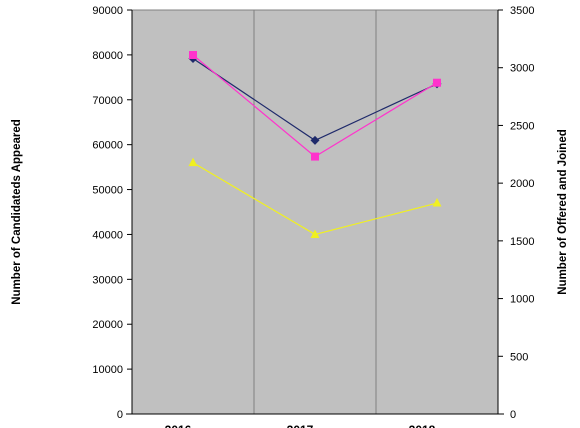 This screenshot has height=428, width=580. What do you see at coordinates (107, 56) in the screenshot?
I see `left-tick-label-8: 80000` at bounding box center [107, 56].